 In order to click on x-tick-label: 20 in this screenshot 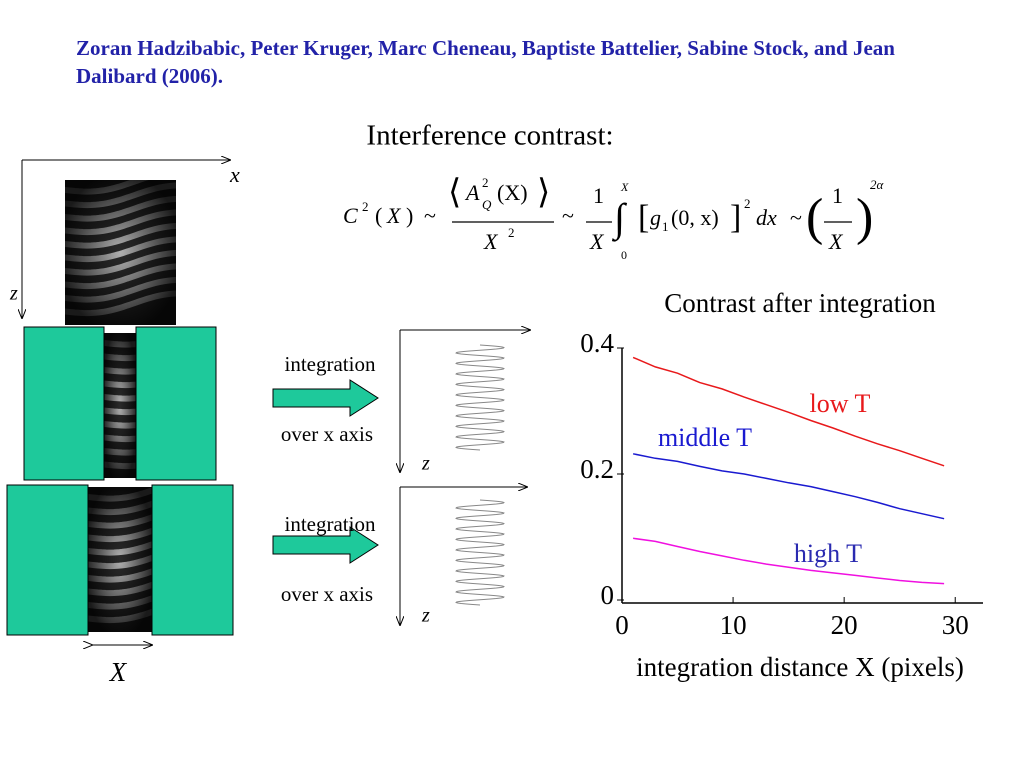, I will do `click(844, 625)`.